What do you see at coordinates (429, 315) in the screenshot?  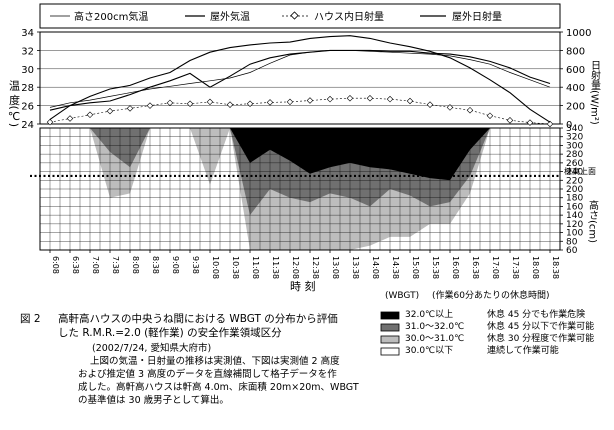 I see `legend-range-class-3: 32.0℃以上` at bounding box center [429, 315].